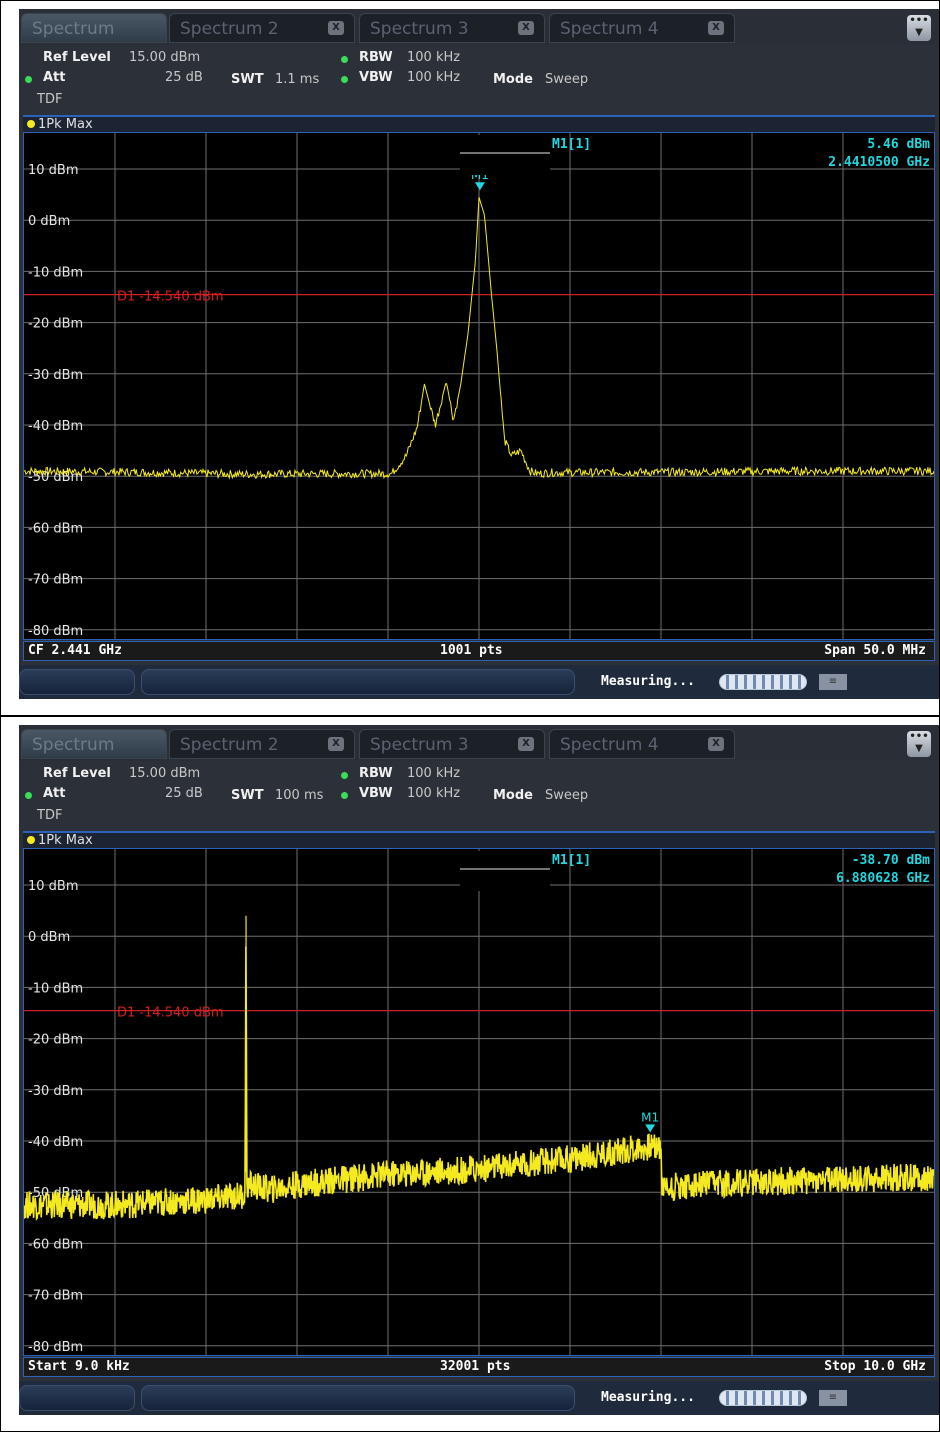 Image resolution: width=940 pixels, height=1432 pixels. What do you see at coordinates (650, 1117) in the screenshot?
I see `marker-tag: M1` at bounding box center [650, 1117].